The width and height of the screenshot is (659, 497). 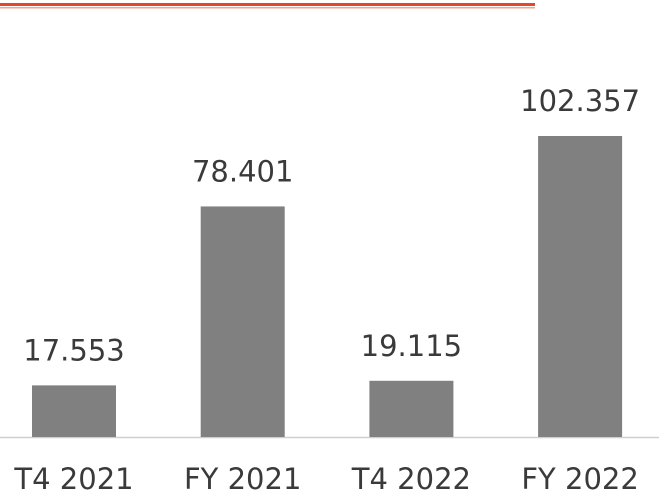 I want to click on x-tick-label: FY 2021, so click(x=242, y=477).